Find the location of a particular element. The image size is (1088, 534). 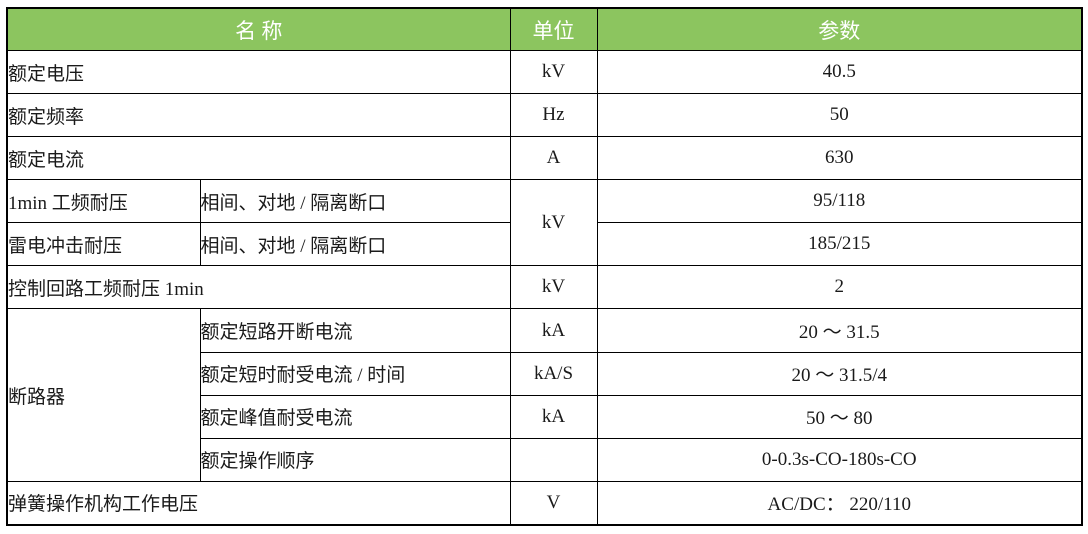

table-row: 额定电压 kV 40.5 is located at coordinates (544, 72).